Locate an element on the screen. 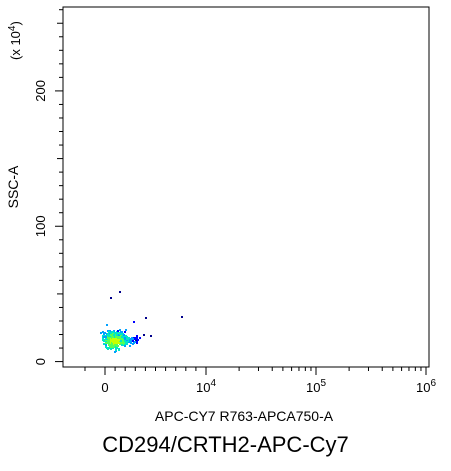 The image size is (451, 471). y-tick-label: 200 is located at coordinates (40, 91).